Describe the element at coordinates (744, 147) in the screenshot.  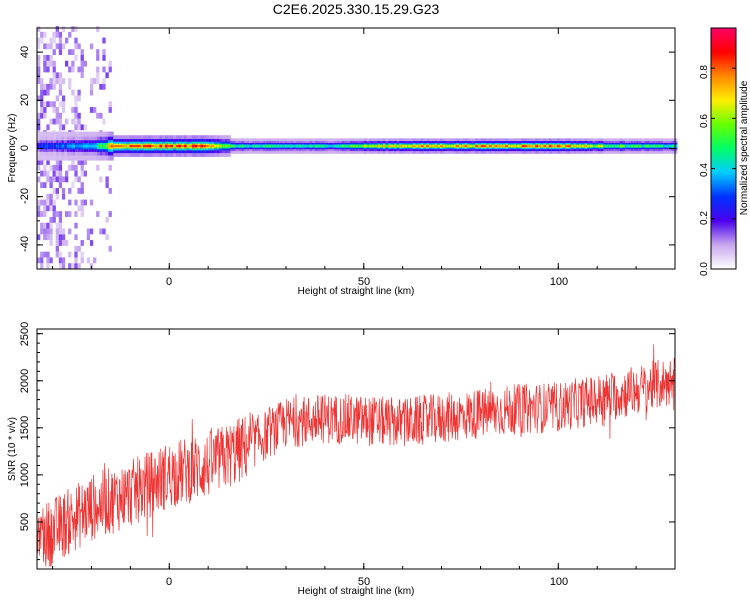
I see `colorbar-label: Normalized spectral amplitude` at that location.